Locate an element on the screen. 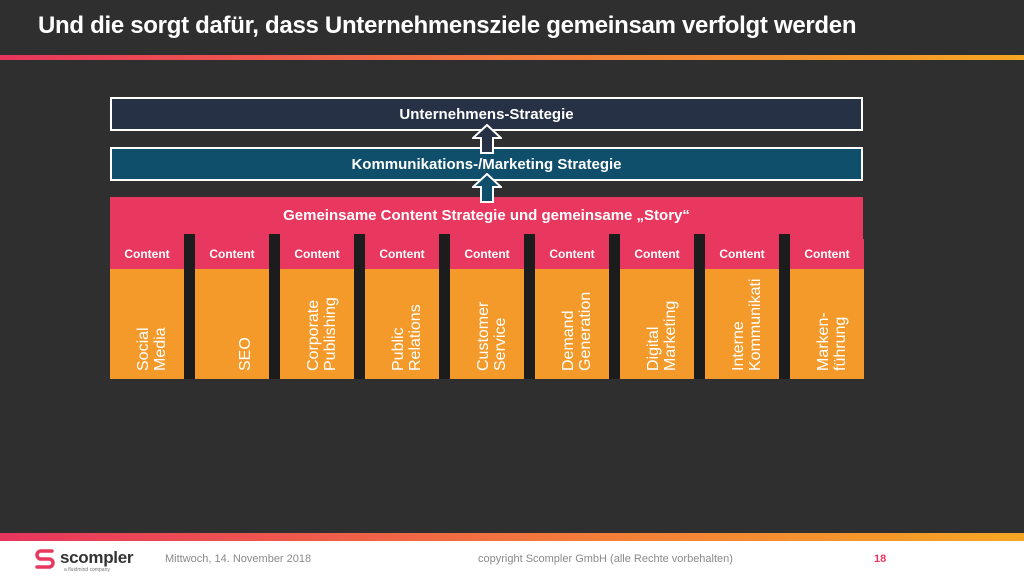 This screenshot has height=576, width=1024. content-column-digital-marketing: Content Digital Marketing is located at coordinates (657, 309).